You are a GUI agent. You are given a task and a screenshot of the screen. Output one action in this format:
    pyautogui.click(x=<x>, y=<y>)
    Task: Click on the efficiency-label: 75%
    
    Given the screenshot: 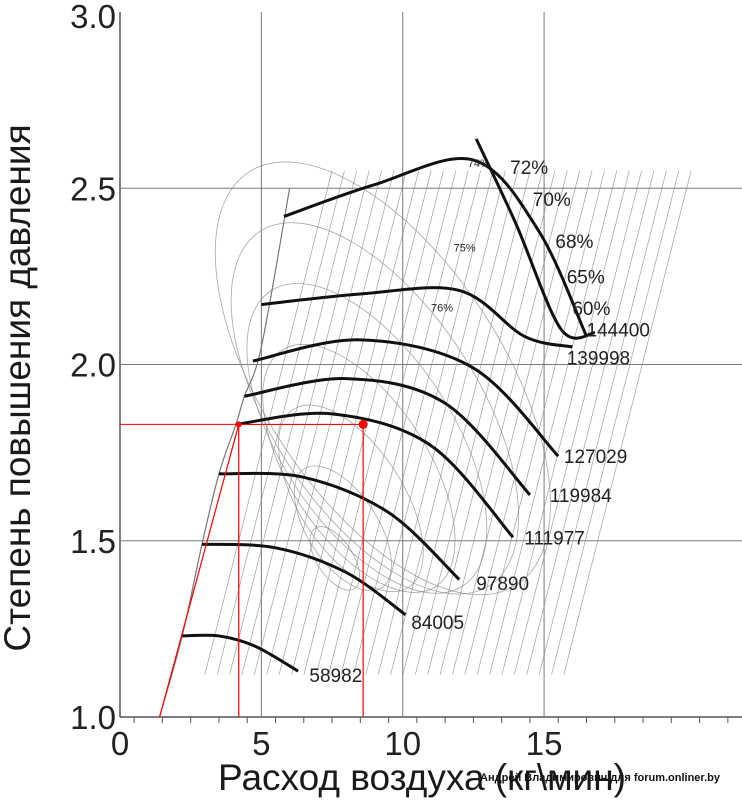 What is the action you would take?
    pyautogui.click(x=465, y=249)
    